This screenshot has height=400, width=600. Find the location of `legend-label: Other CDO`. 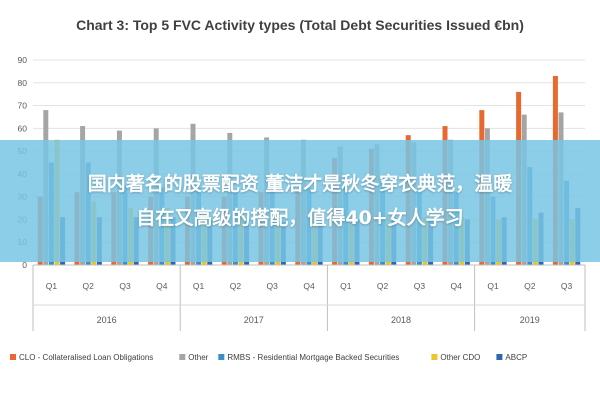

legend-label: Other CDO is located at coordinates (460, 357).